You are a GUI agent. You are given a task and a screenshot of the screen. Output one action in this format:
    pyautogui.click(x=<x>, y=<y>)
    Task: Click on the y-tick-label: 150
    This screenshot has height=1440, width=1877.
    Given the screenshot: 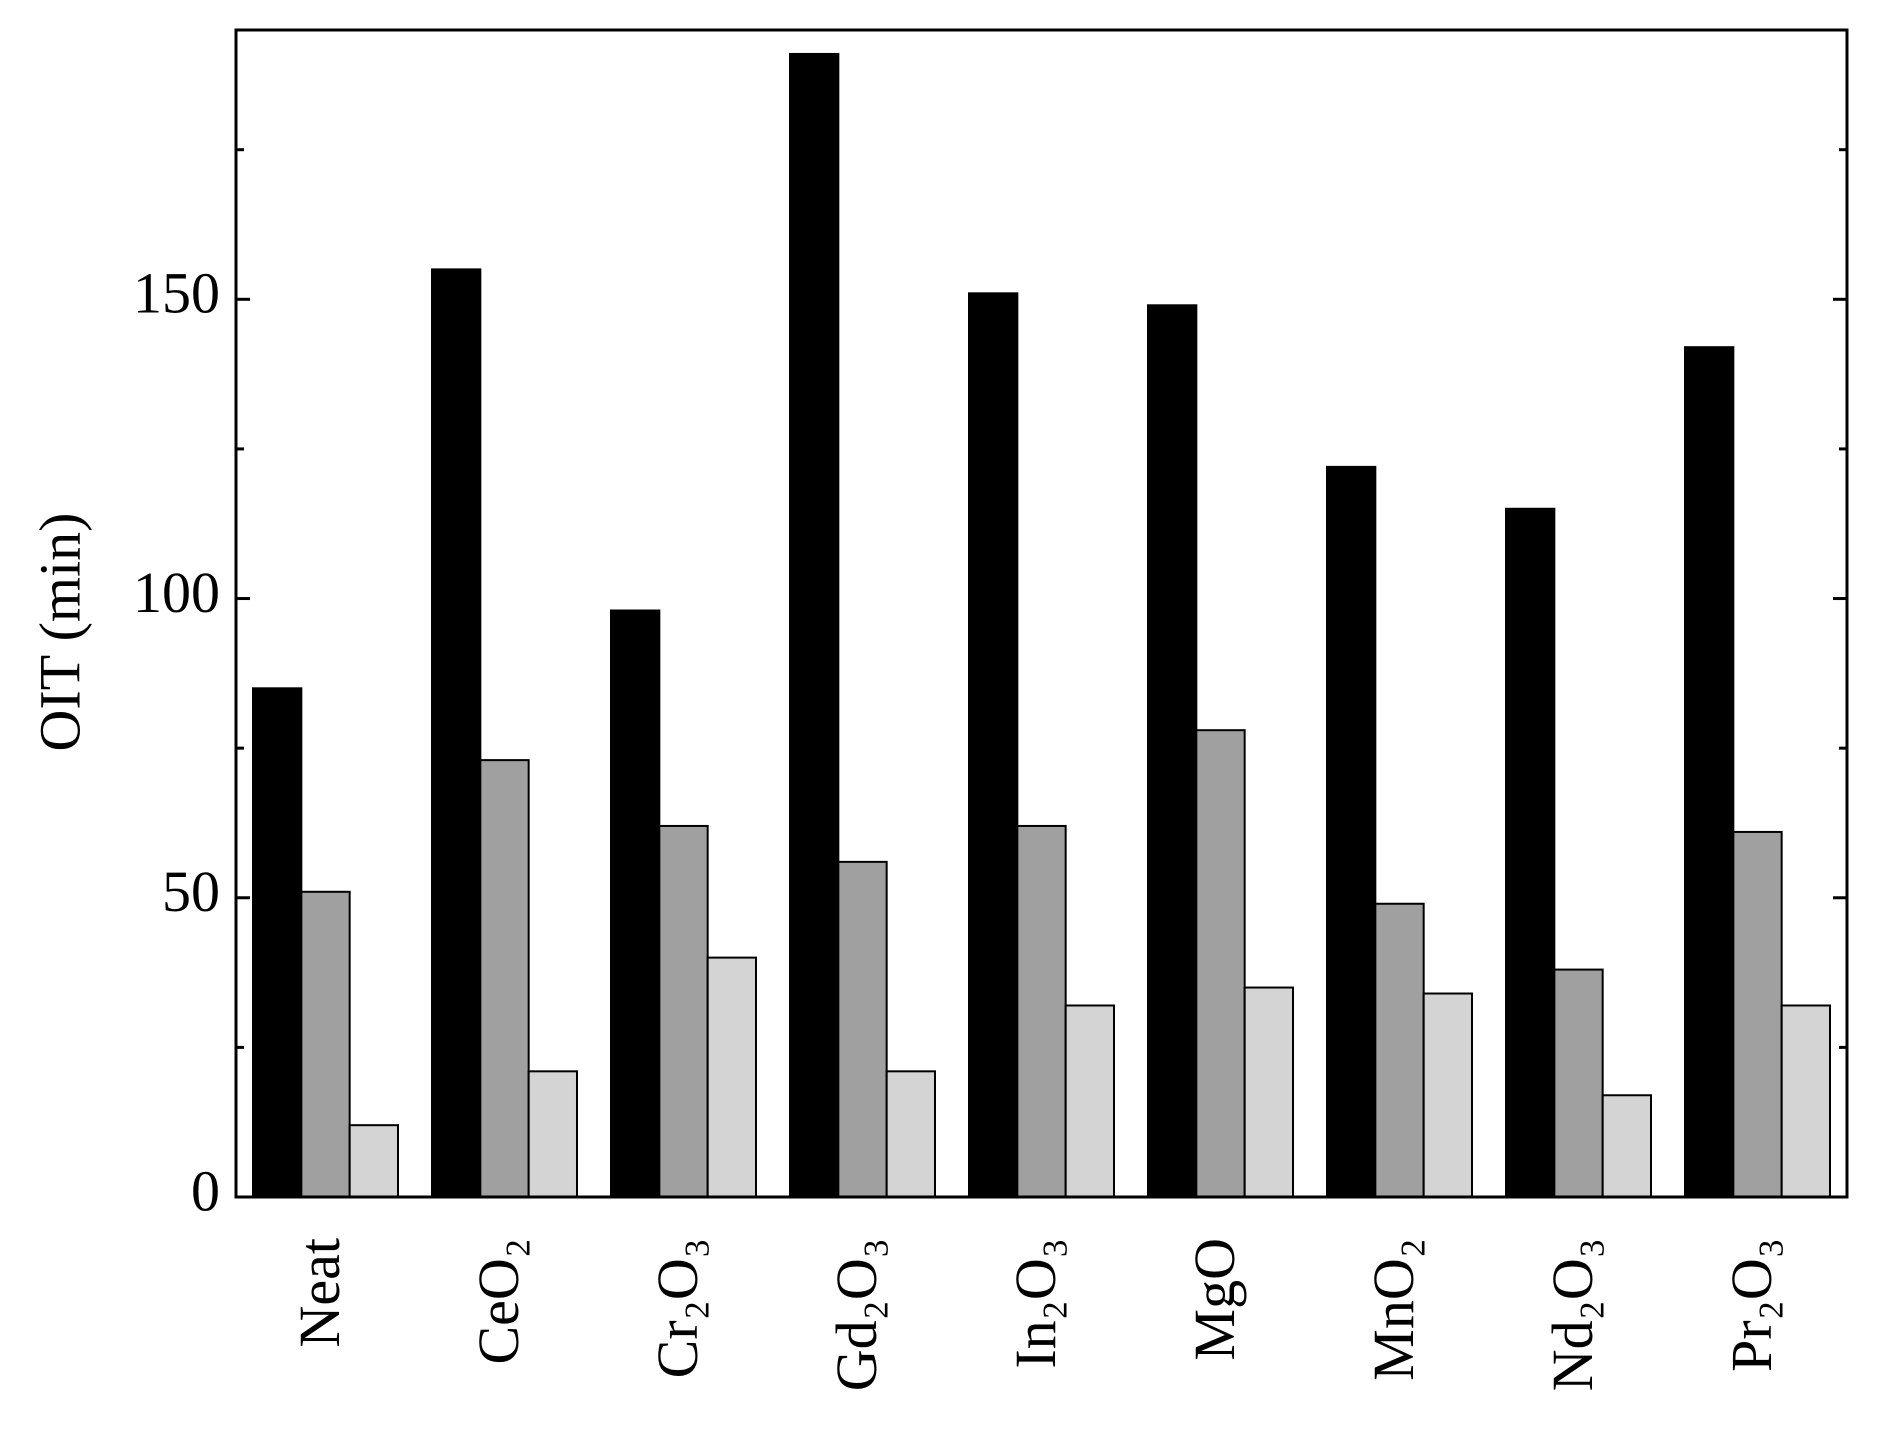 What is the action you would take?
    pyautogui.click(x=176, y=293)
    